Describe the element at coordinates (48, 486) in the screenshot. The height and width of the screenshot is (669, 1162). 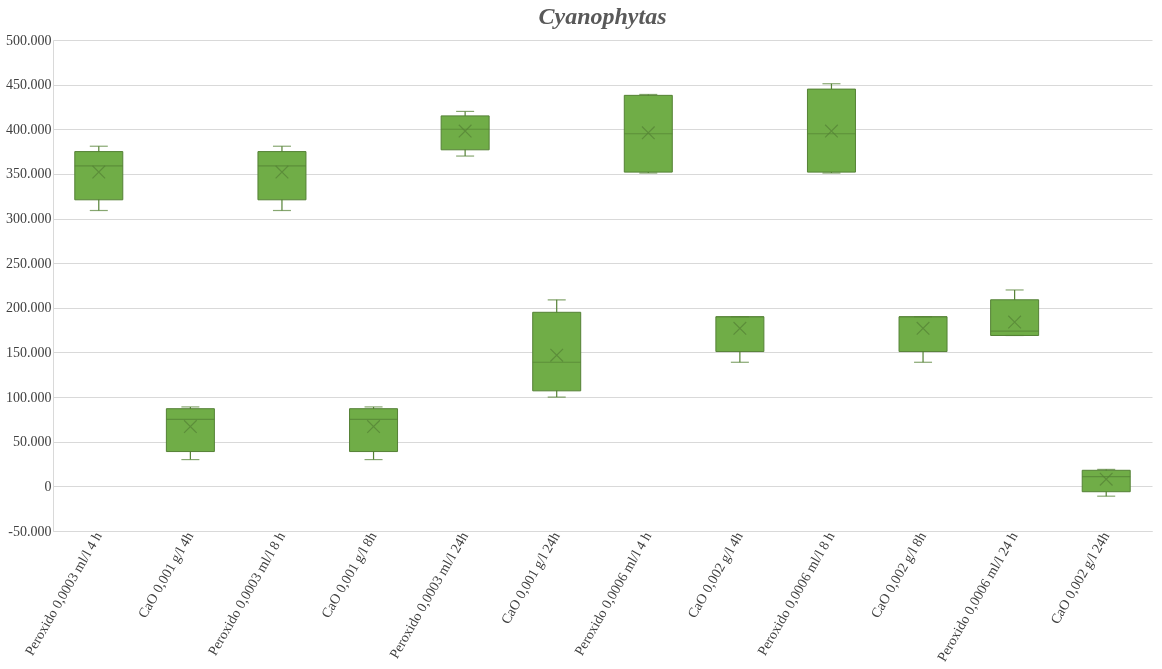
I see `y-tick-label: 0` at that location.